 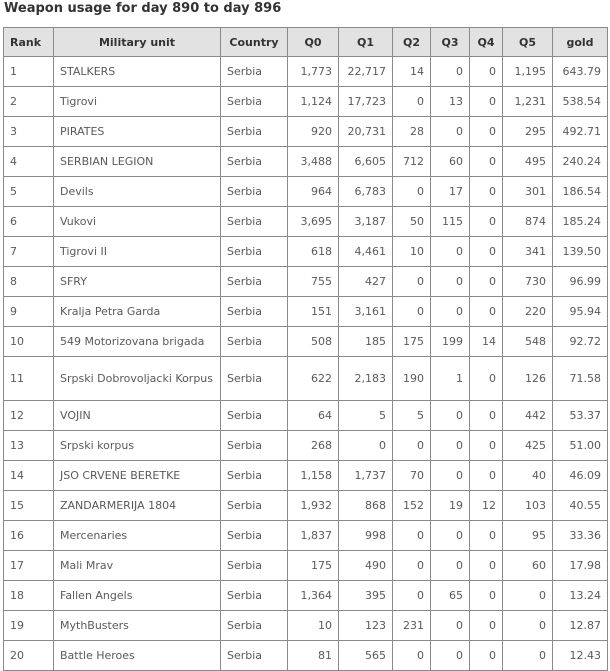 What do you see at coordinates (28, 42) in the screenshot?
I see `column-header-rank: Rank` at bounding box center [28, 42].